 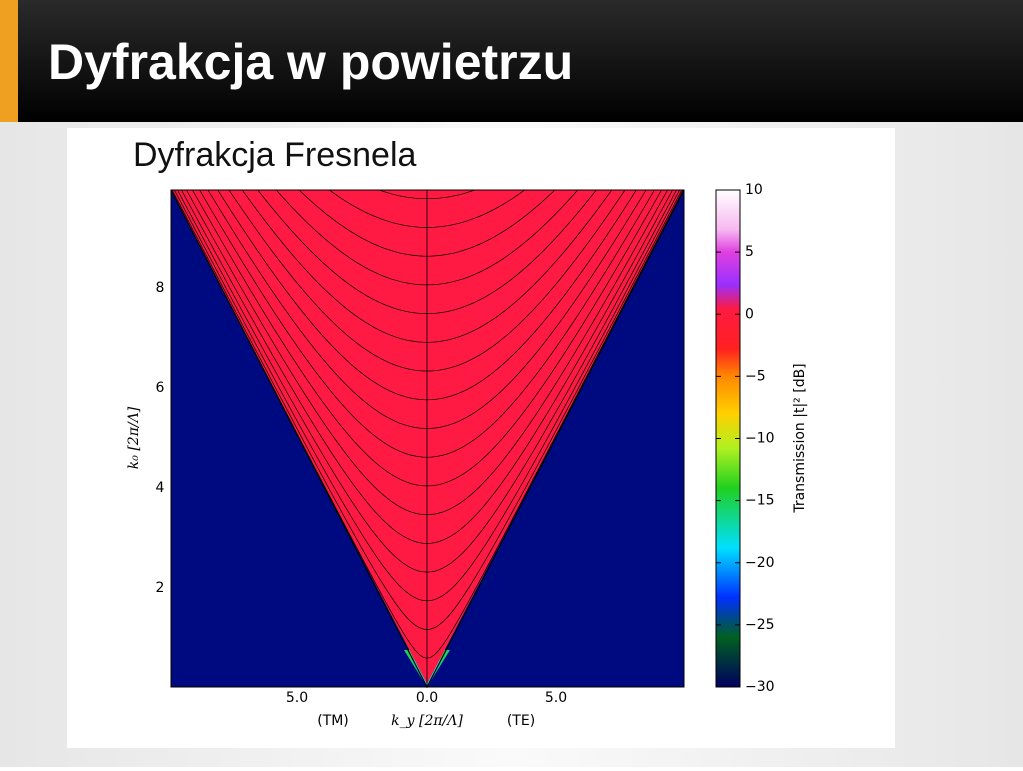 I want to click on header-accent, so click(x=9, y=61).